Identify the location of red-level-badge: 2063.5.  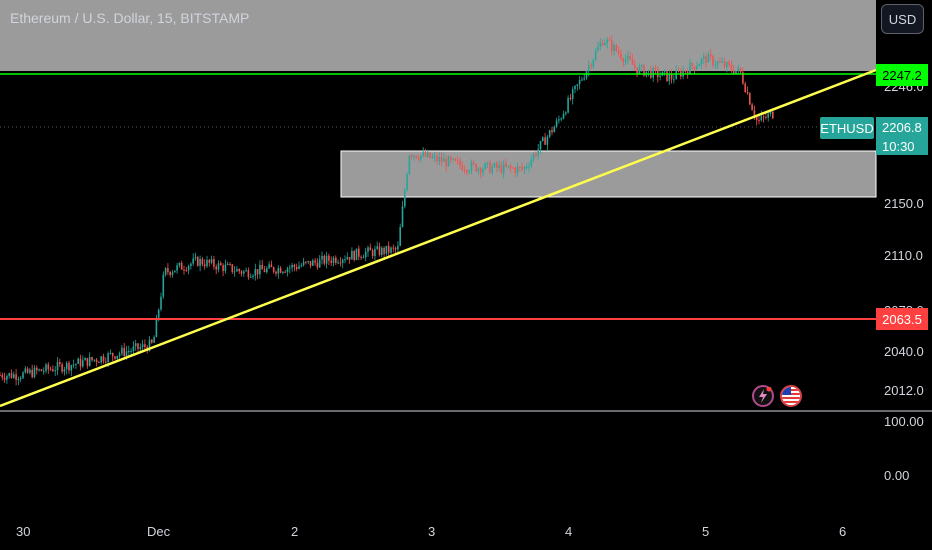
(902, 319).